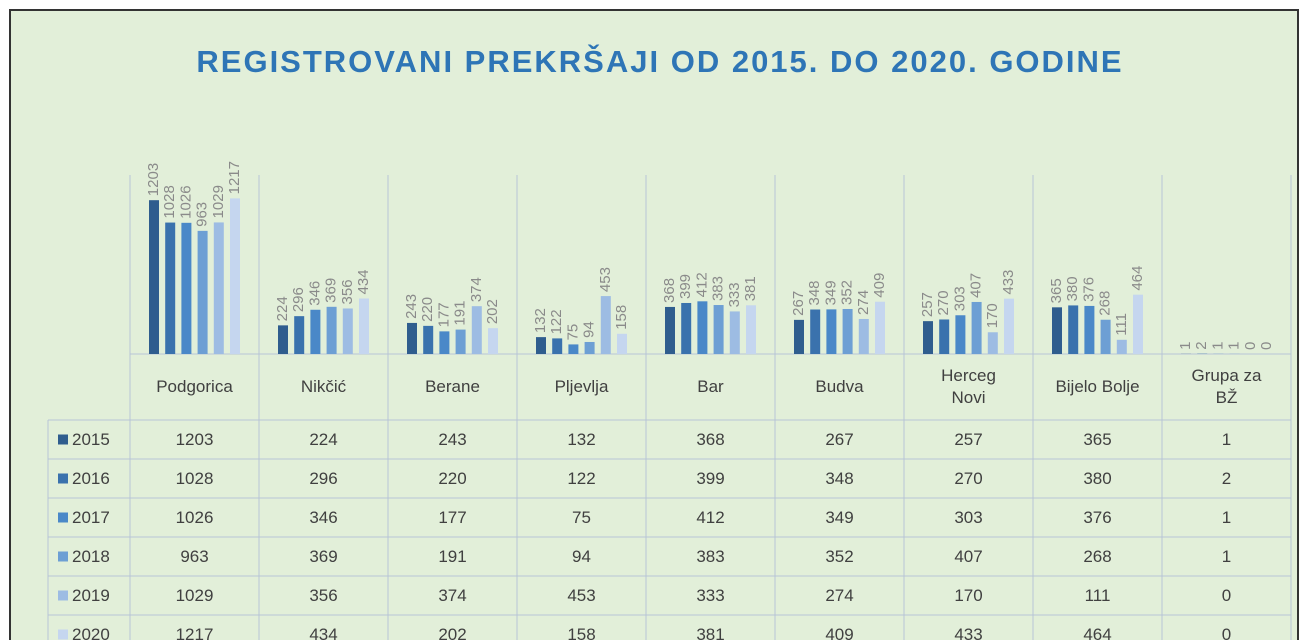 This screenshot has height=640, width=1308. I want to click on data-label: 177, so click(443, 314).